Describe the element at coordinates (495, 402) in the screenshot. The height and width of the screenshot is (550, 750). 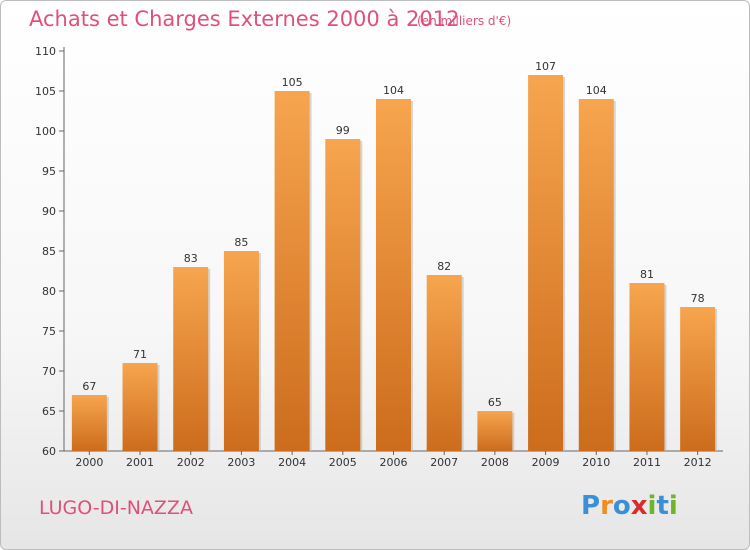
I see `data-label: 65` at that location.